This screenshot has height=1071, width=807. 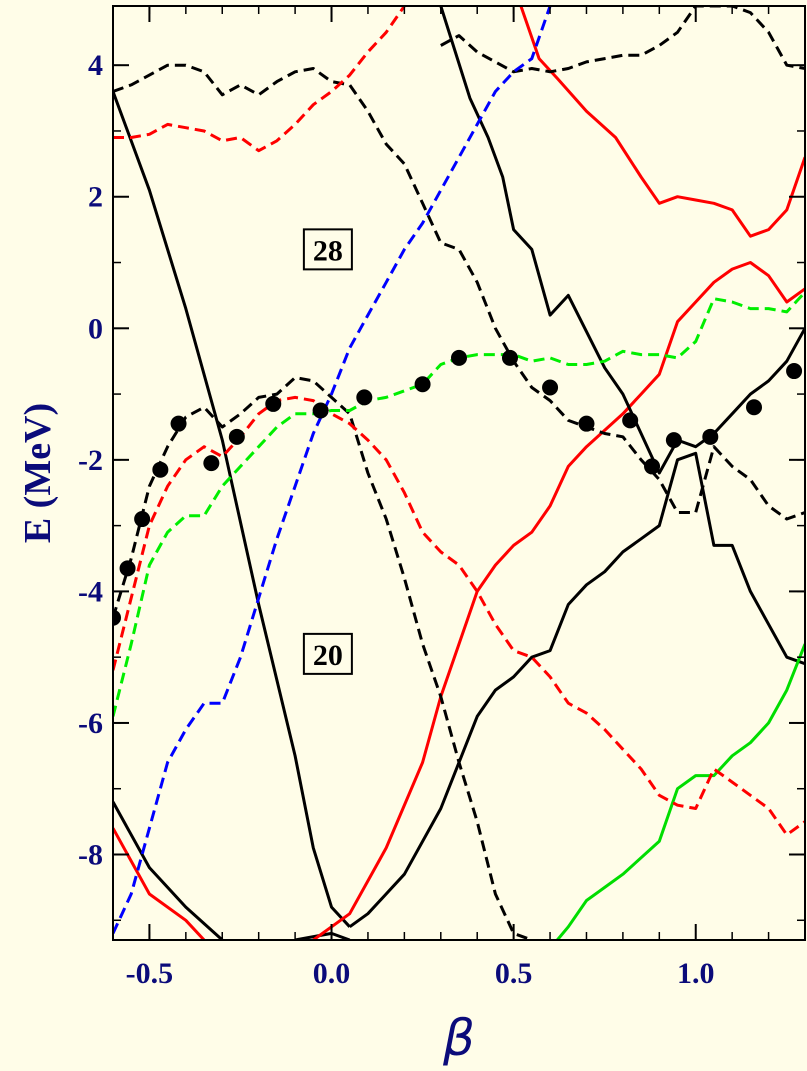 I want to click on label-text: 28, so click(x=328, y=250).